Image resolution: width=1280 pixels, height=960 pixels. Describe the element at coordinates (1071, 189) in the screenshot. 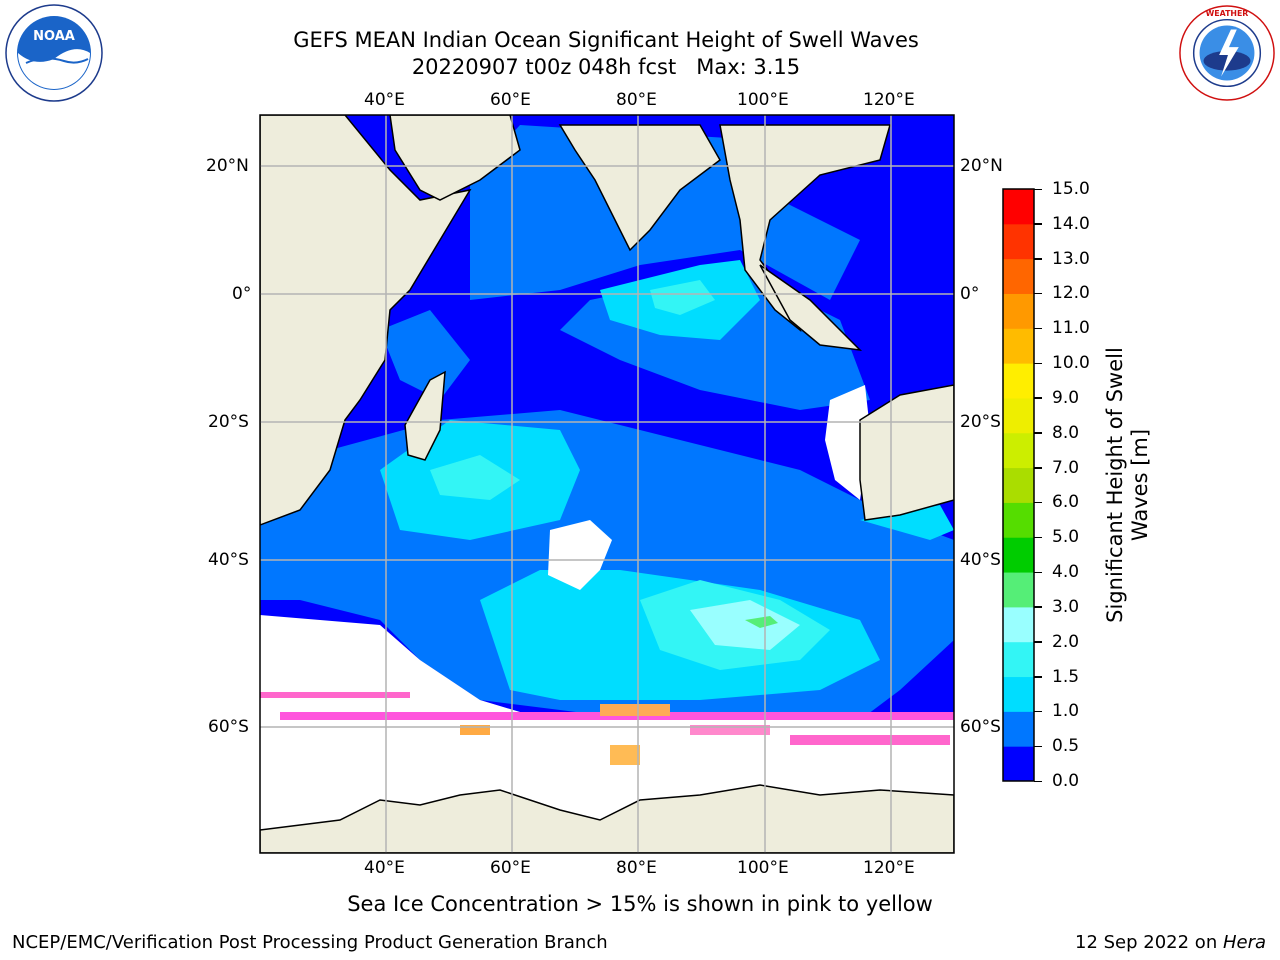

I see `colorbar-tick-label: 15.0` at that location.